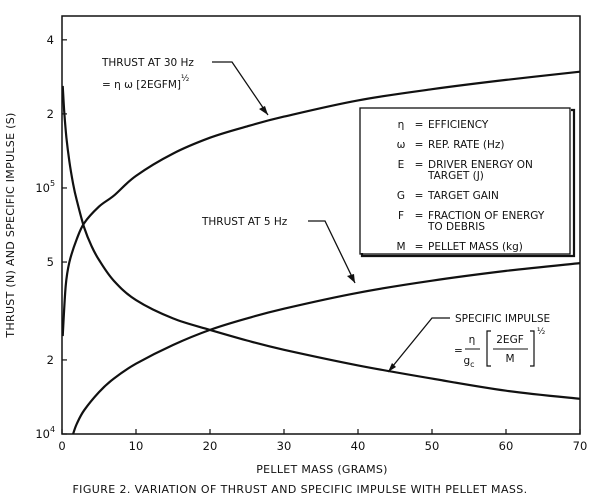 The width and height of the screenshot is (600, 500). Describe the element at coordinates (401, 145) in the screenshot. I see `legend-symbol: ω` at that location.